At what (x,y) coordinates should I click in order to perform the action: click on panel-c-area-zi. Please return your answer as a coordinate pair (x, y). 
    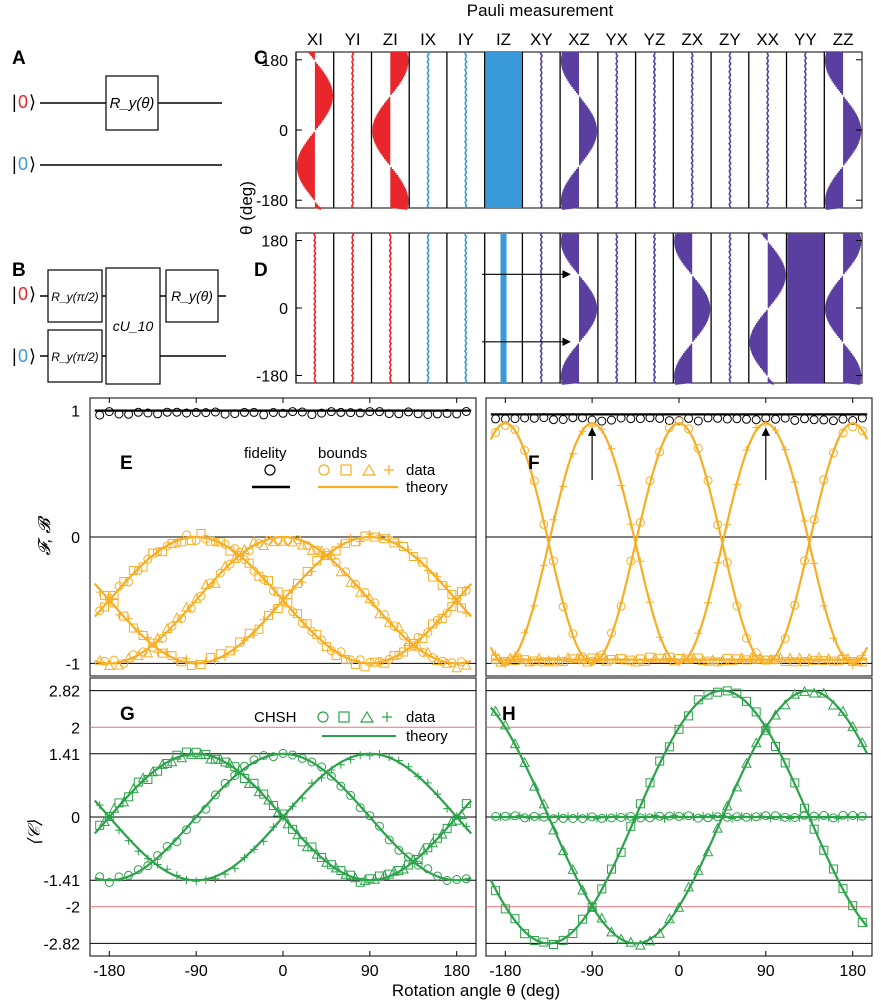
    Looking at the image, I should click on (390, 131).